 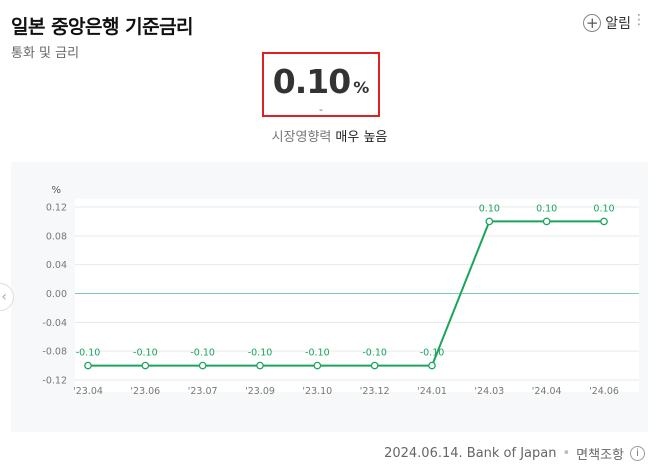 What do you see at coordinates (432, 391) in the screenshot?
I see `x-tick-label: '24.01` at bounding box center [432, 391].